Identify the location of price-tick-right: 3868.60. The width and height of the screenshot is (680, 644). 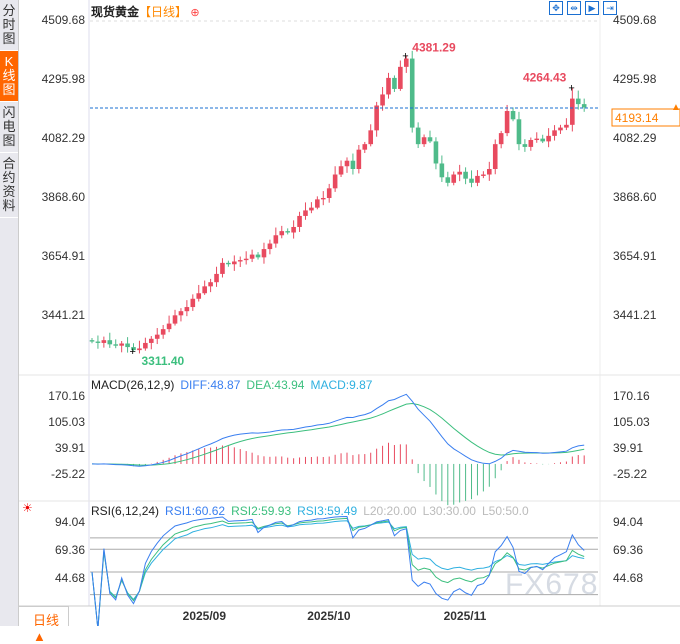
(635, 197).